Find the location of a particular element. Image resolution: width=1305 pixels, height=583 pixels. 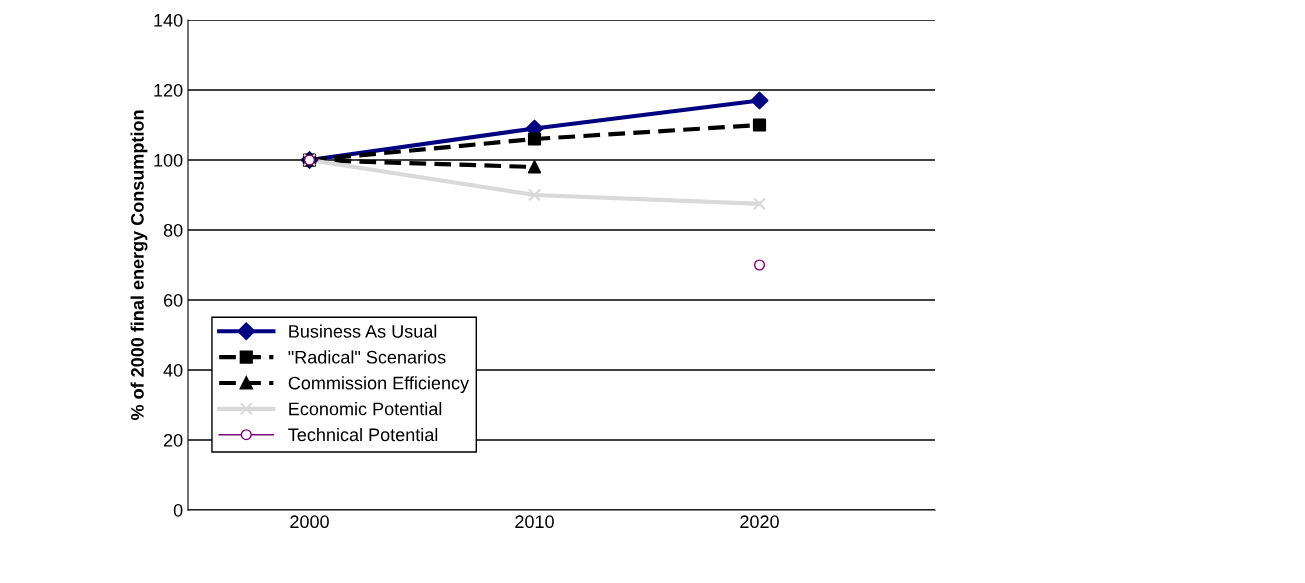

y-tick-label: 40 is located at coordinates (173, 370).